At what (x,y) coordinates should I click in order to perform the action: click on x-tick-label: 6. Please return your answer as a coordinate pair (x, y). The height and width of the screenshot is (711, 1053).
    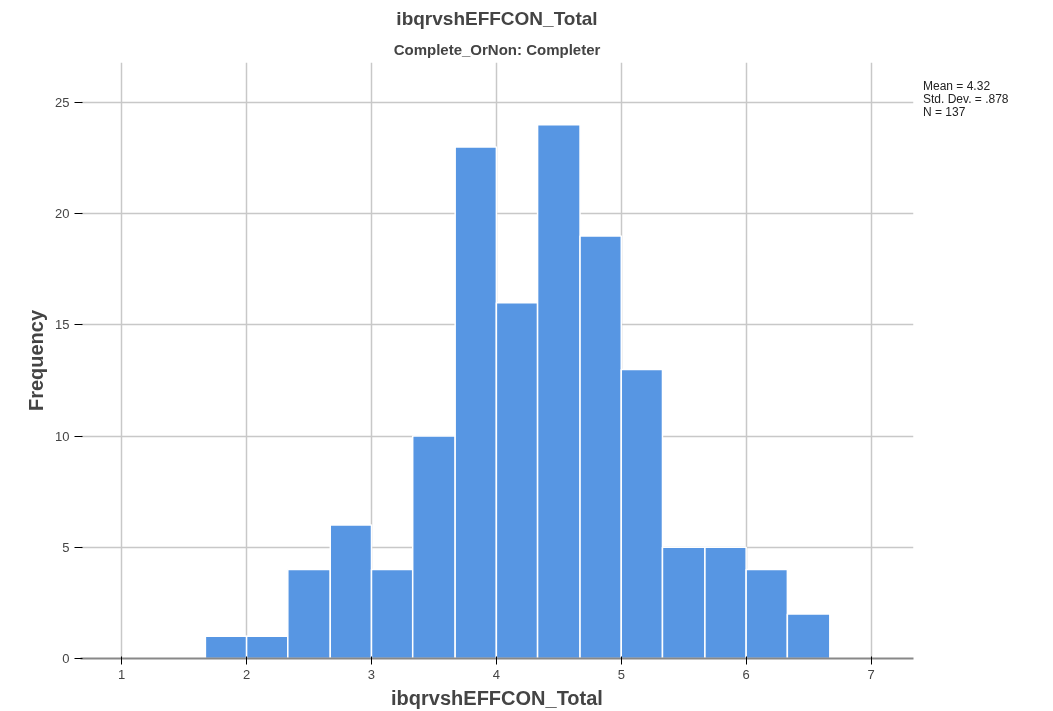
    Looking at the image, I should click on (746, 674).